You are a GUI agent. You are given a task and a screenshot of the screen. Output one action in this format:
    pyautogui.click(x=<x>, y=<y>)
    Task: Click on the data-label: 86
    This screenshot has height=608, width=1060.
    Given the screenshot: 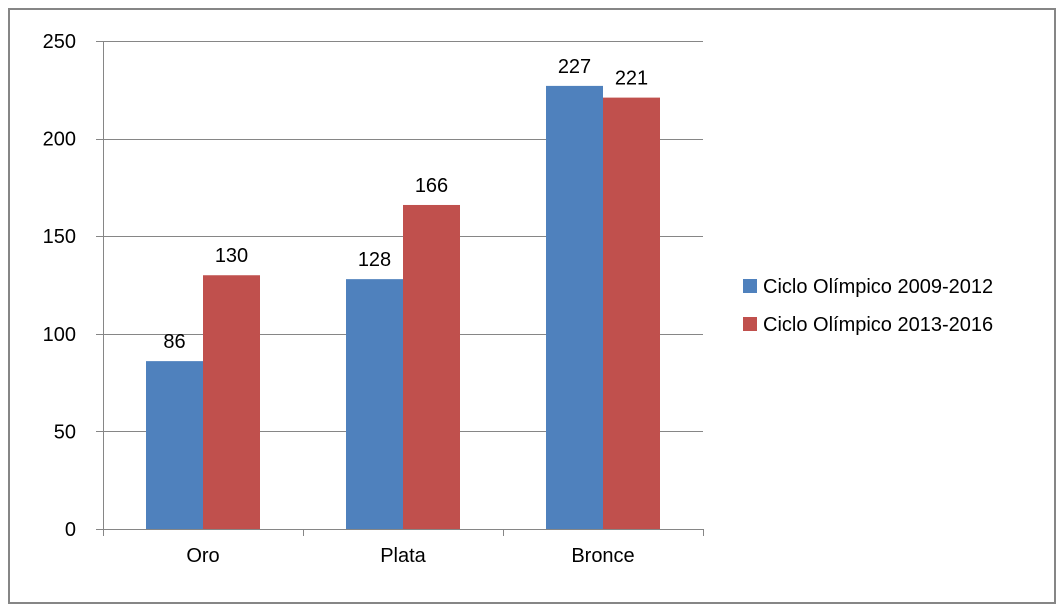 What is the action you would take?
    pyautogui.click(x=174, y=342)
    